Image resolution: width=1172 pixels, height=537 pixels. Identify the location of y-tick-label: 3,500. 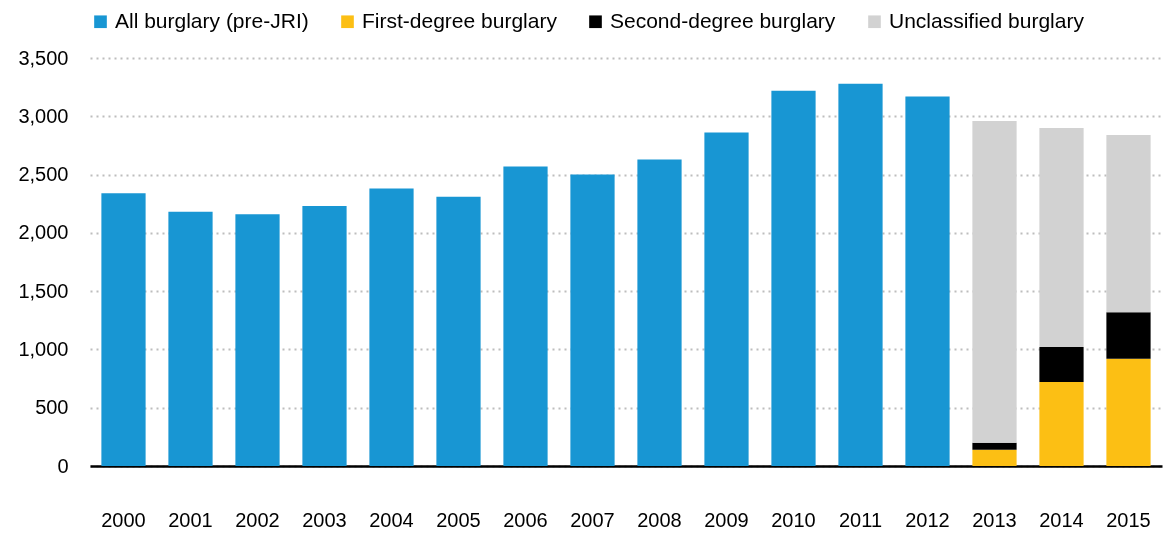
(43, 57).